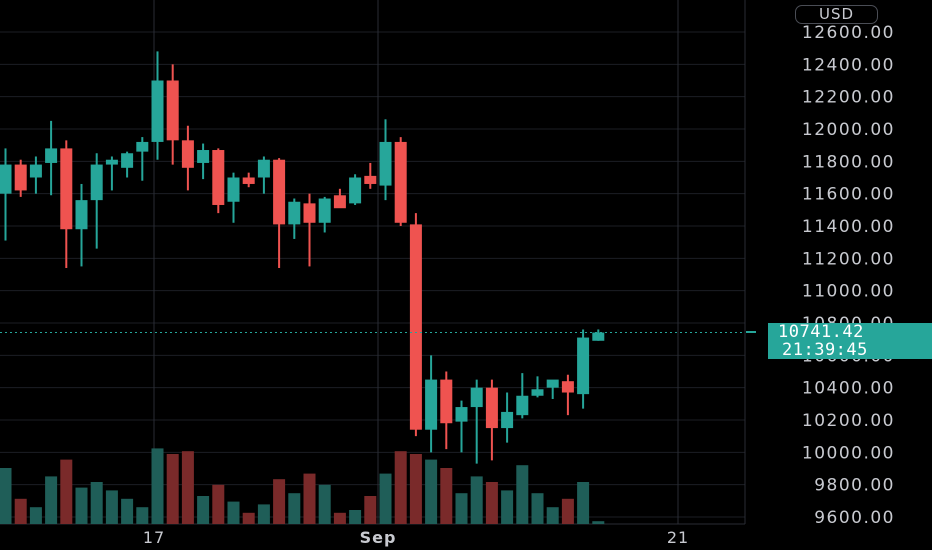 The height and width of the screenshot is (550, 932). I want to click on price-tick-label: 11600.00, so click(848, 195).